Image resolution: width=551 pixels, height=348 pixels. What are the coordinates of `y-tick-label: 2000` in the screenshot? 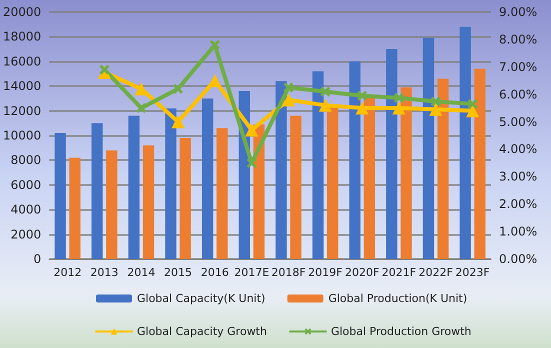 It's located at (26, 234).